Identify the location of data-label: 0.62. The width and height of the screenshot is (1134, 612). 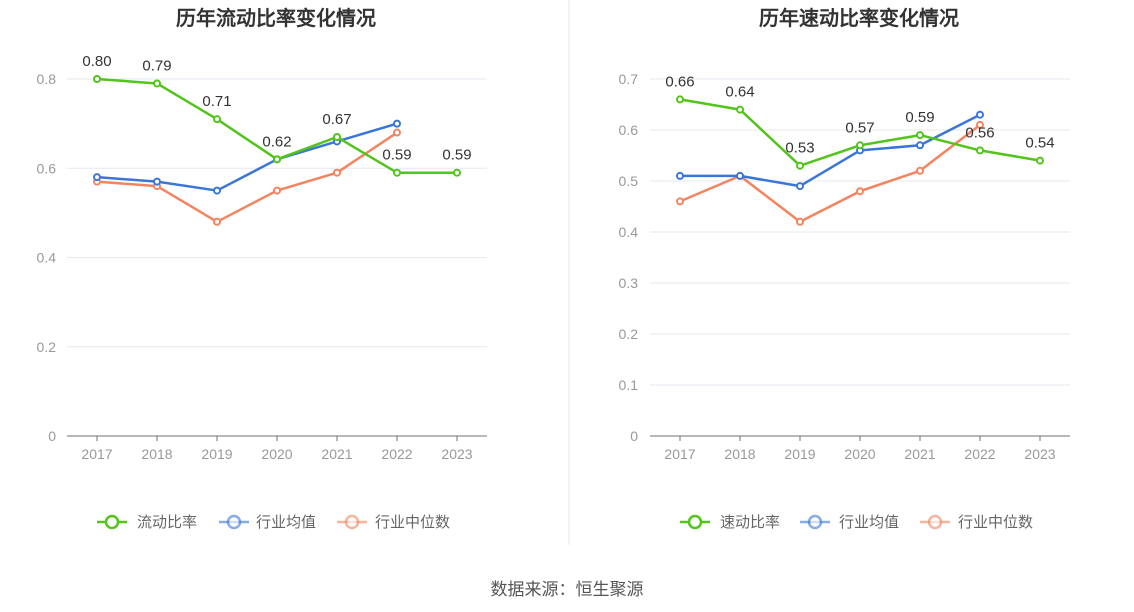
(276, 141).